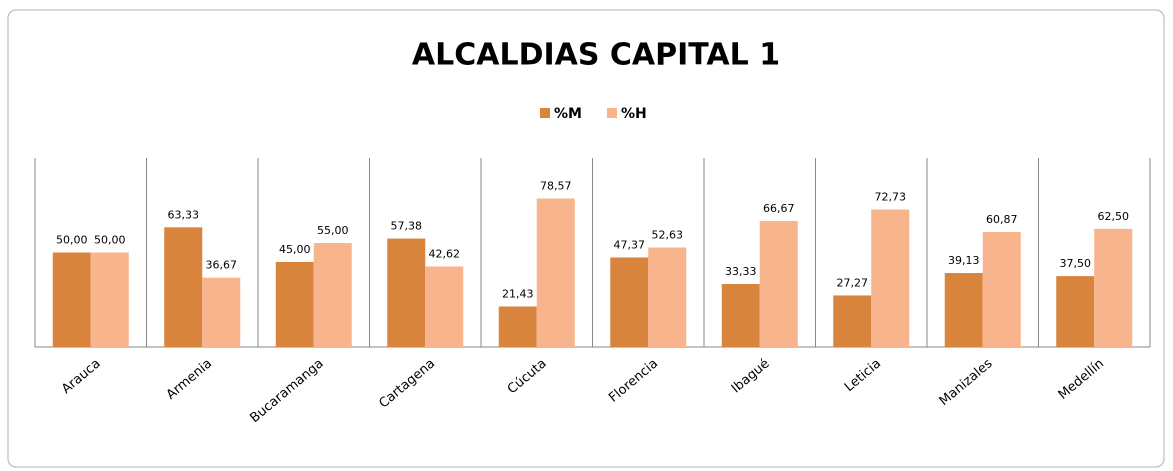  What do you see at coordinates (222, 265) in the screenshot?
I see `data-label: 36,67` at bounding box center [222, 265].